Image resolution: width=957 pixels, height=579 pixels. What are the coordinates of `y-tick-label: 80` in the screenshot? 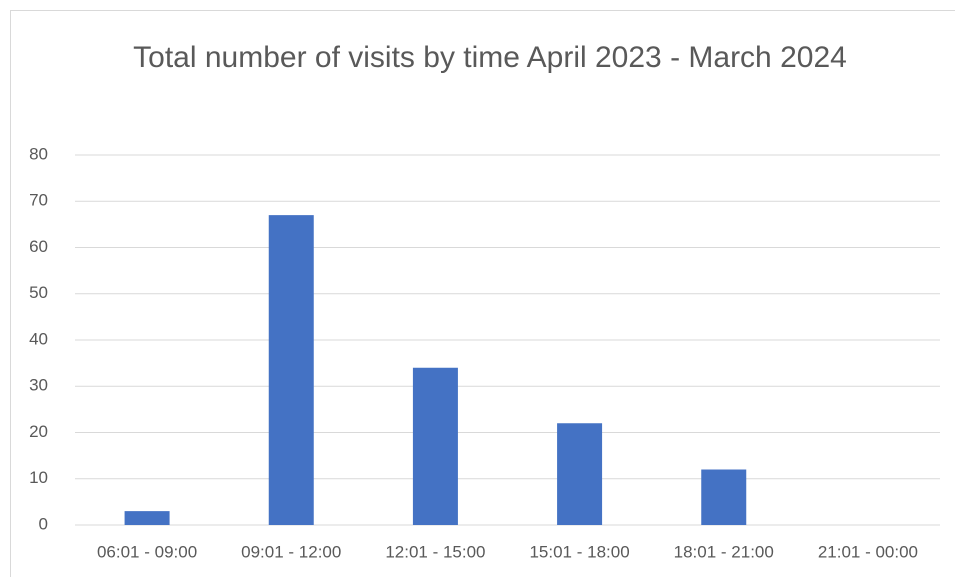 It's located at (38, 153).